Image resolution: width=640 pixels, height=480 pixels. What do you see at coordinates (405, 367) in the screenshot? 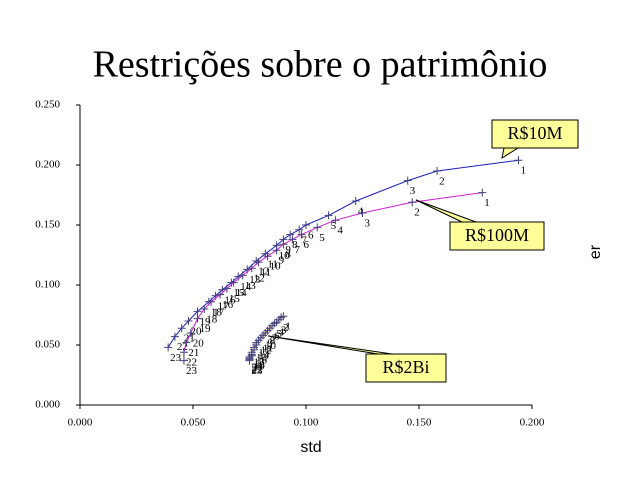
I see `legend-label: R$2Bi` at bounding box center [405, 367].